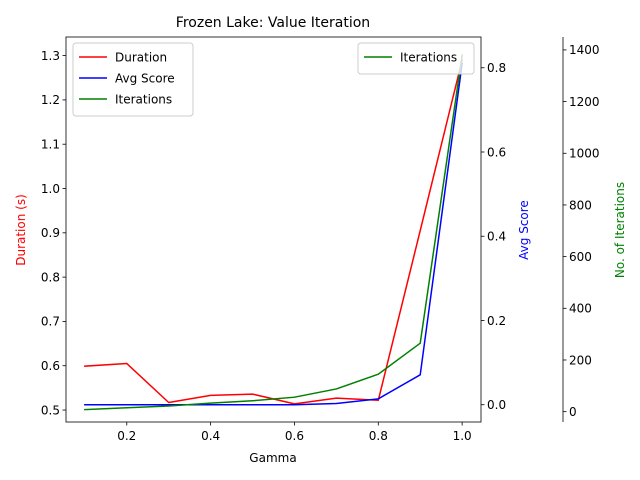  What do you see at coordinates (496, 321) in the screenshot?
I see `right-y-tick-label: 0.2` at bounding box center [496, 321].